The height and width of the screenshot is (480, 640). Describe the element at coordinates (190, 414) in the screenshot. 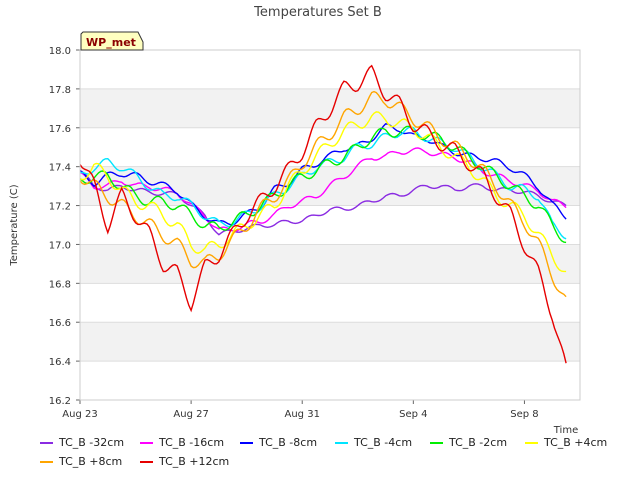

I see `x-tick-label: Aug 27` at that location.